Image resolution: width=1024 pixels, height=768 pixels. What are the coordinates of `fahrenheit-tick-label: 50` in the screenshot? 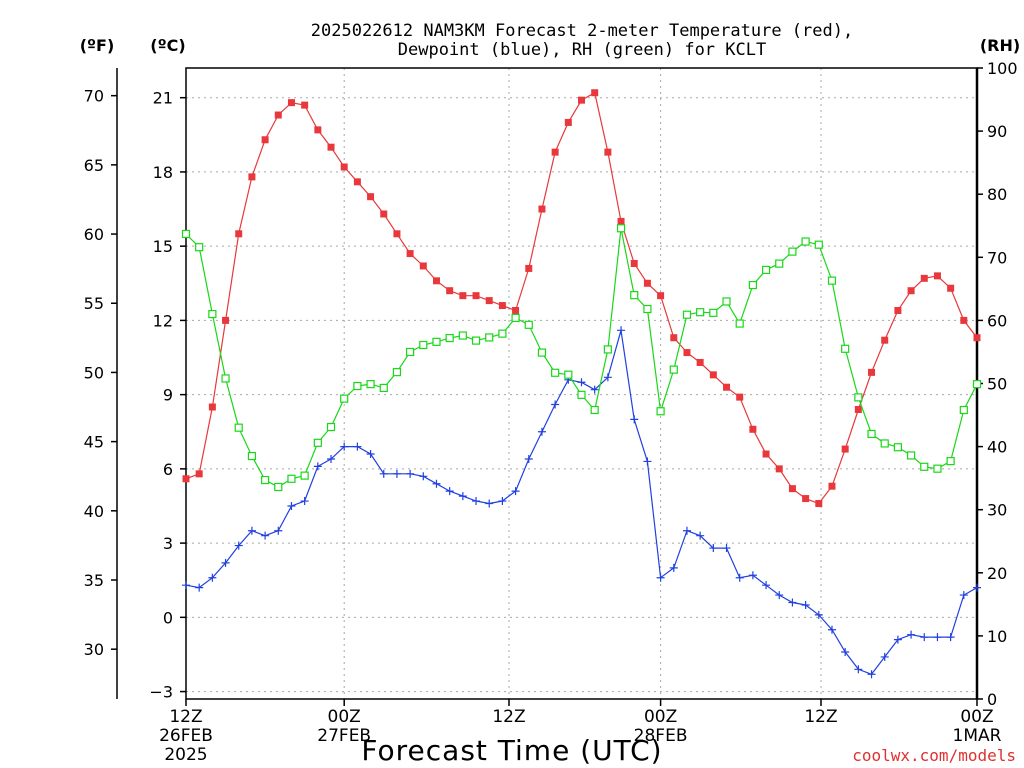 It's located at (94, 372).